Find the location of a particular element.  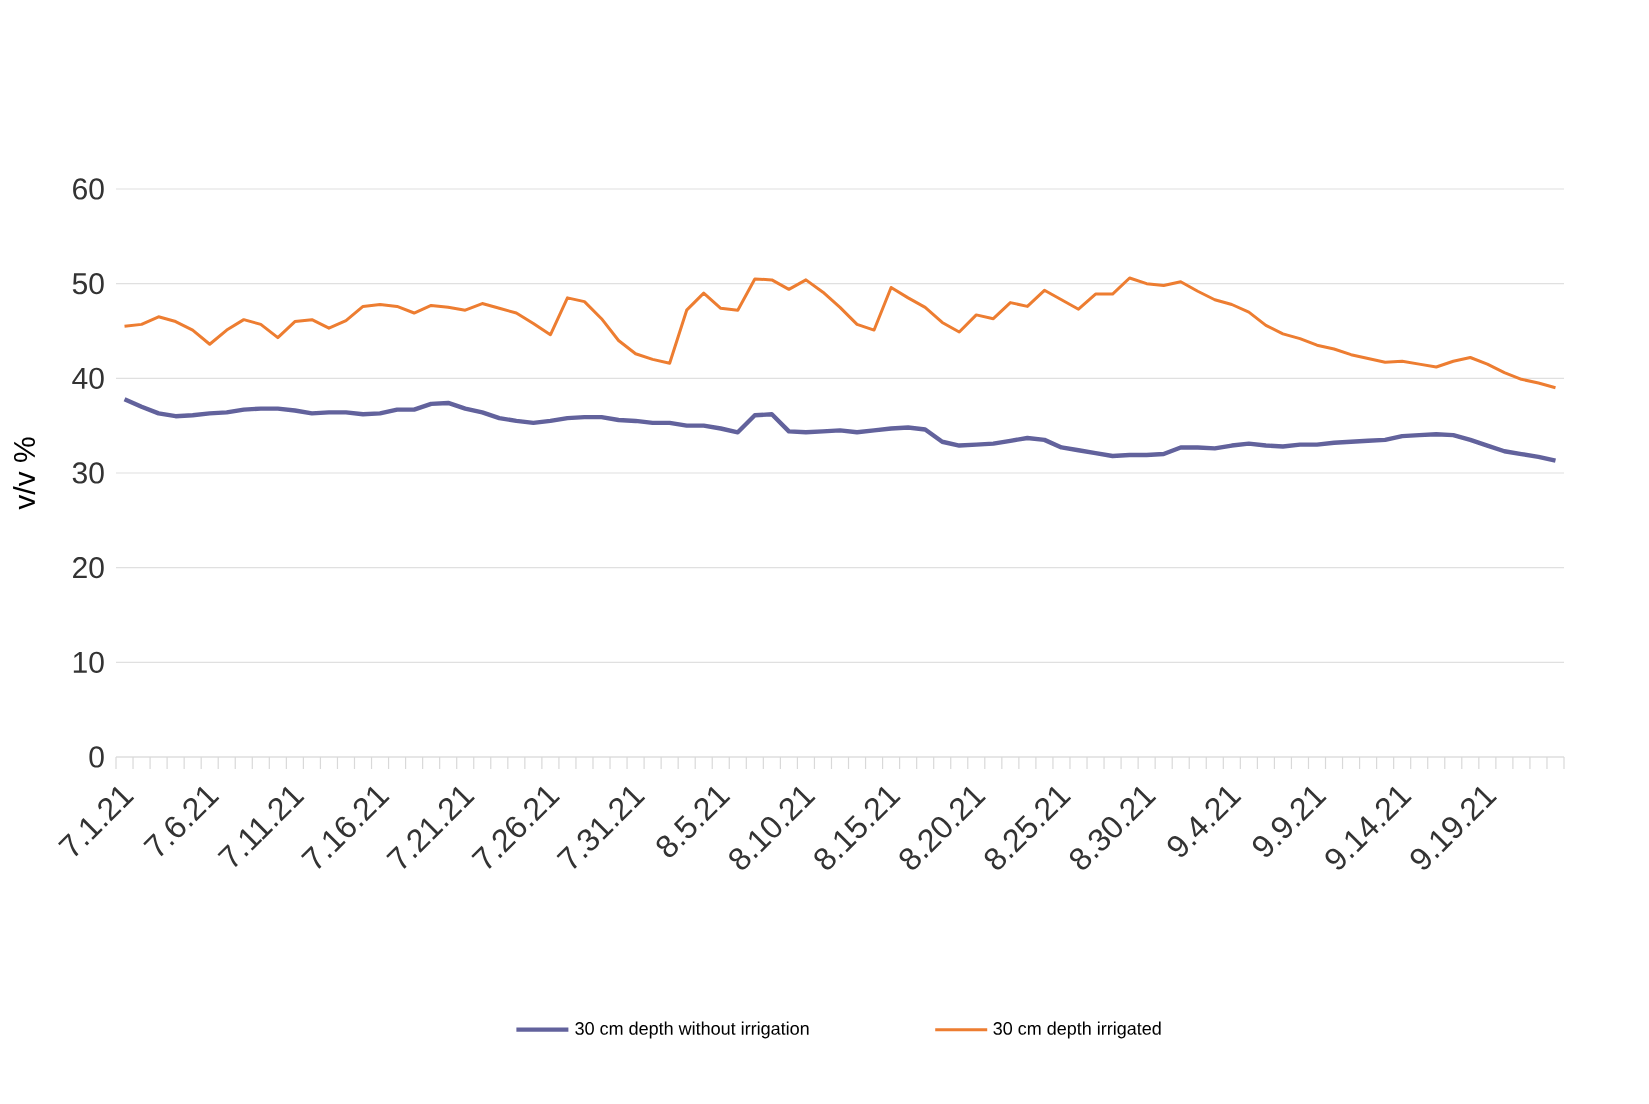

legend-label: 30 cm depth without irrigation is located at coordinates (692, 1030).